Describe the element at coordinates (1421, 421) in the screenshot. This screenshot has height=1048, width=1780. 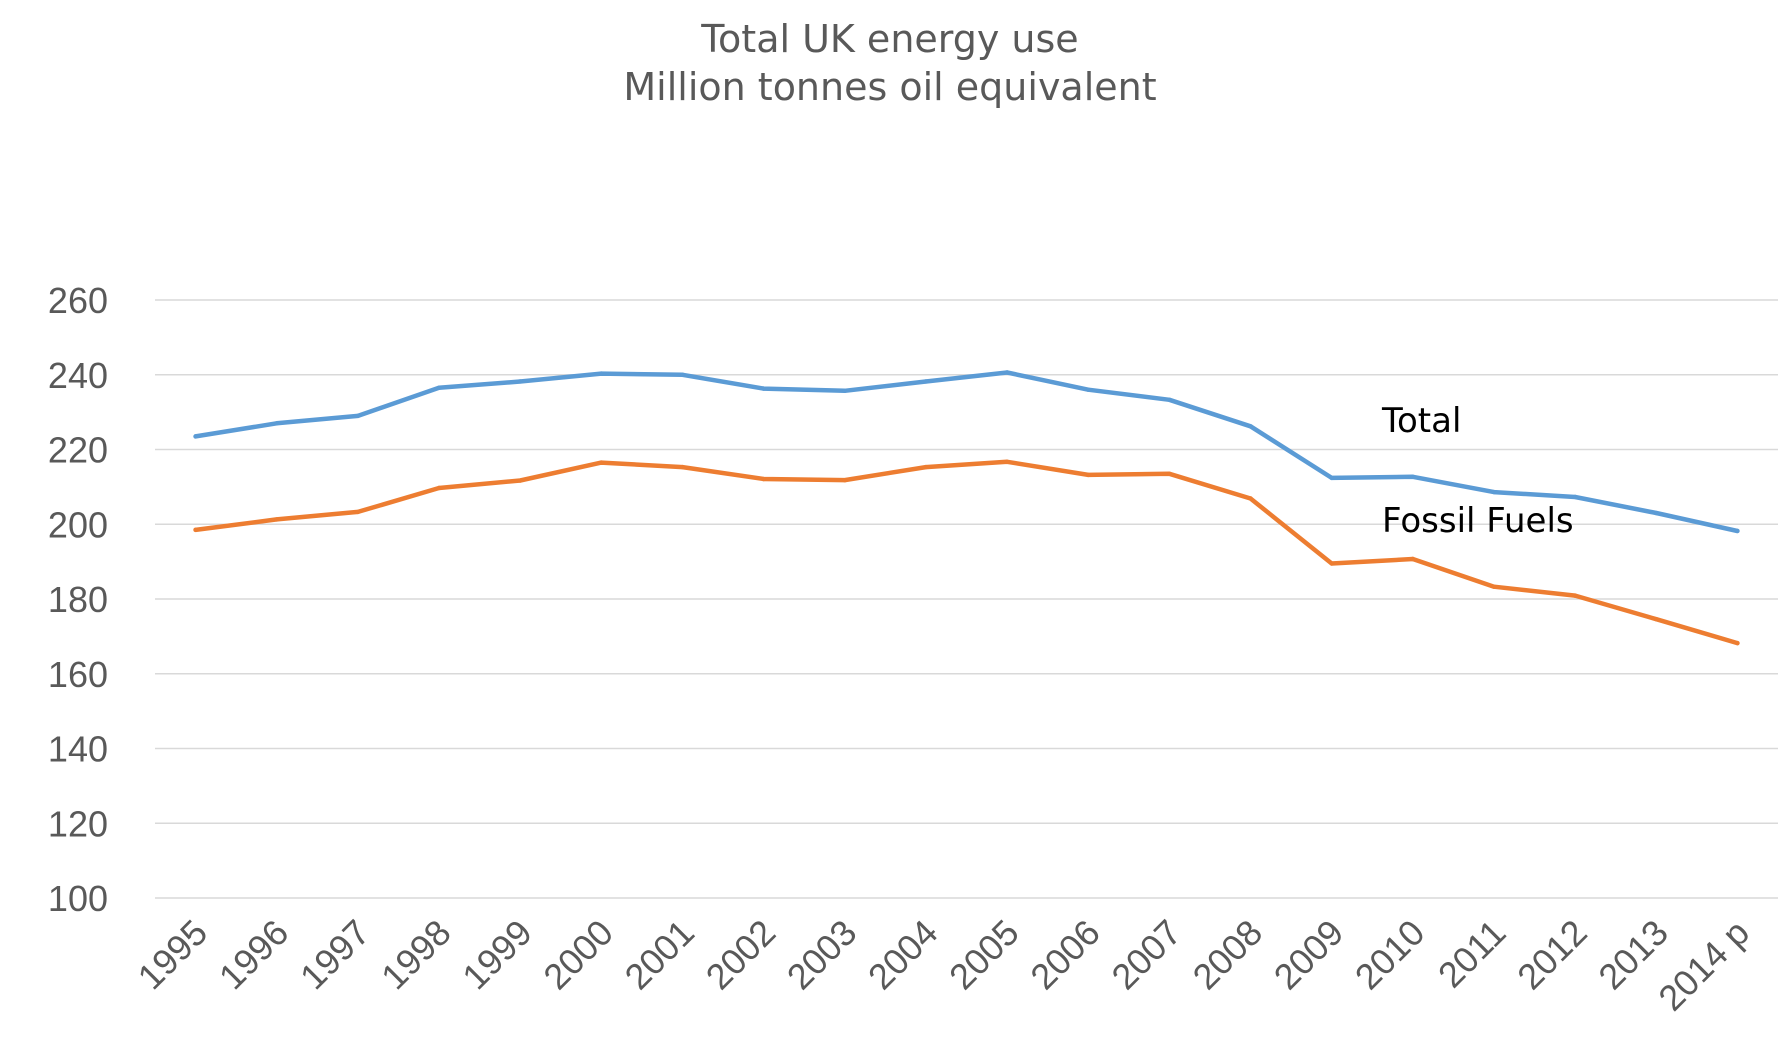
I see `series-label-total: Total` at that location.